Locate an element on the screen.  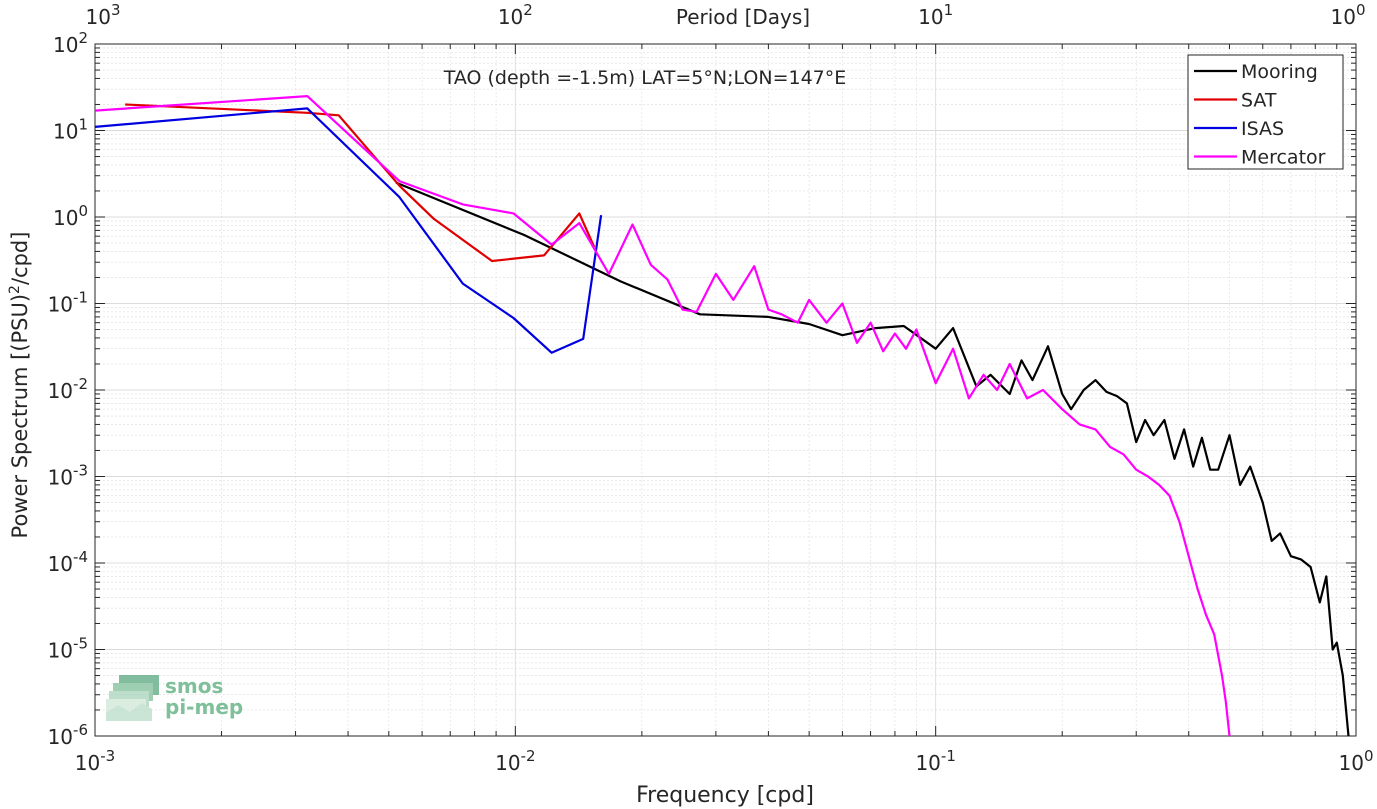
legend-label-mooring: Mooring is located at coordinates (1279, 72).